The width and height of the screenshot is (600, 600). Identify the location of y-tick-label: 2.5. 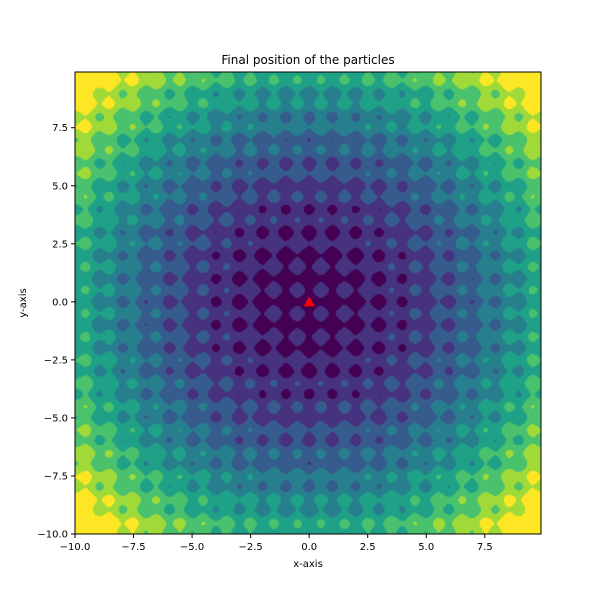
(60, 244).